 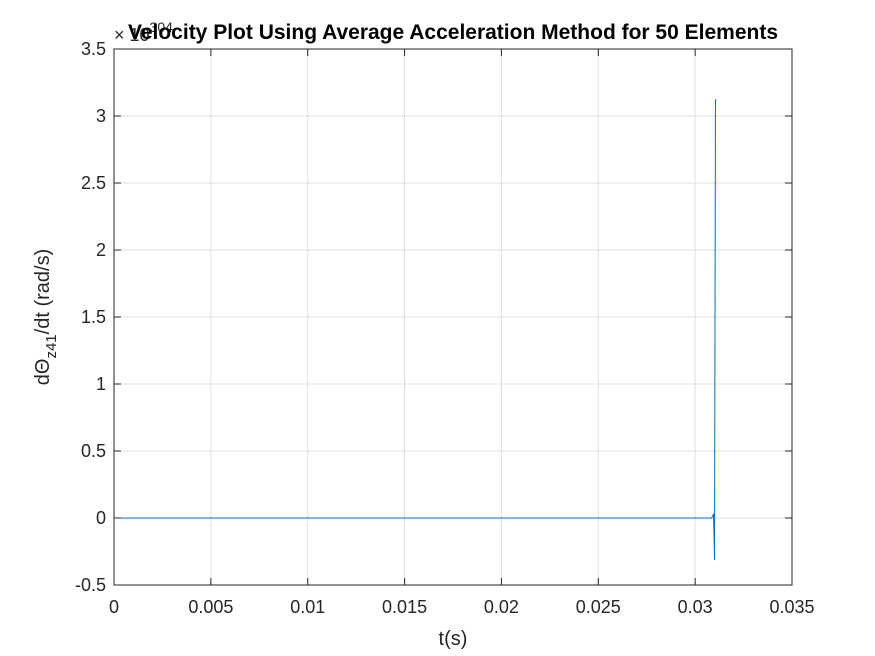 I want to click on y-tick-label: 3, so click(x=101, y=116).